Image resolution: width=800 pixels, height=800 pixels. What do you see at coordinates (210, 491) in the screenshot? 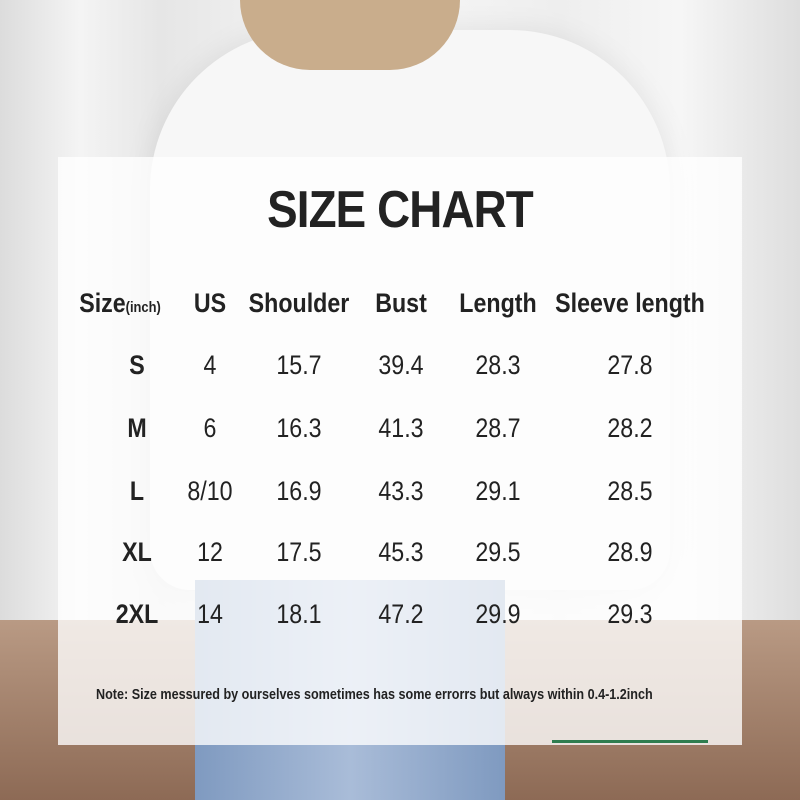
I see `cell-us: 8/10` at bounding box center [210, 491].